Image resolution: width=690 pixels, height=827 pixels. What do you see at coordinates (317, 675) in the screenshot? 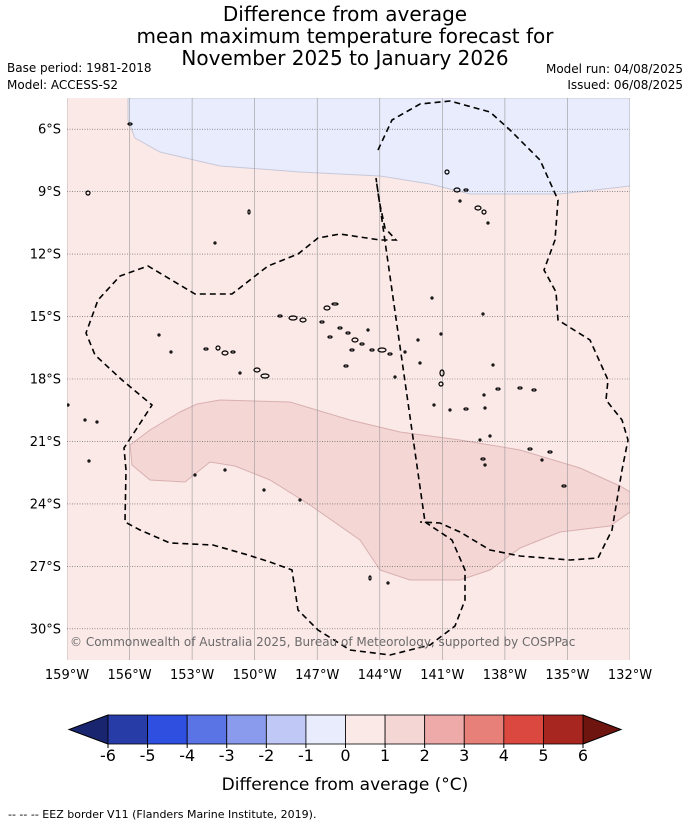
I see `longitude-tick-label: 147°W` at bounding box center [317, 675].